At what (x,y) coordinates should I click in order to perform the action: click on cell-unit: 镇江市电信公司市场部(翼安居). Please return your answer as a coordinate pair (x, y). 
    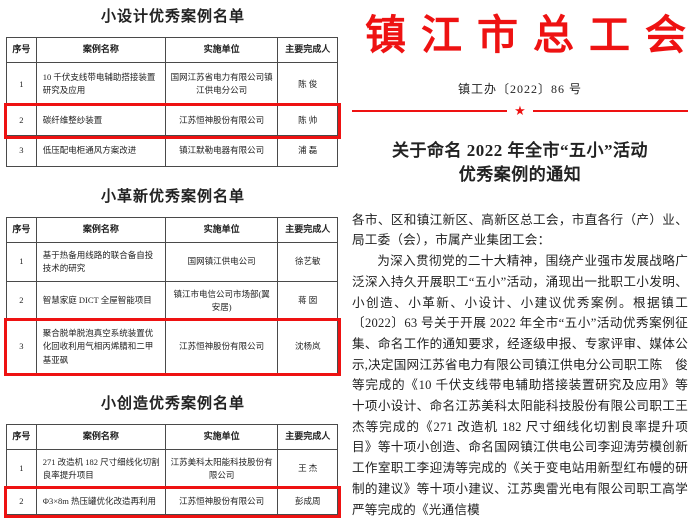
    Looking at the image, I should click on (221, 301).